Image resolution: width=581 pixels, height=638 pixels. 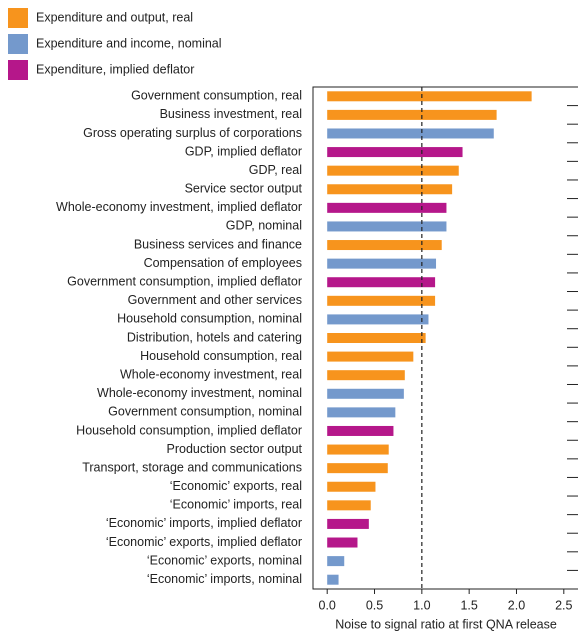 I want to click on category-label: Compensation of employees, so click(x=223, y=263).